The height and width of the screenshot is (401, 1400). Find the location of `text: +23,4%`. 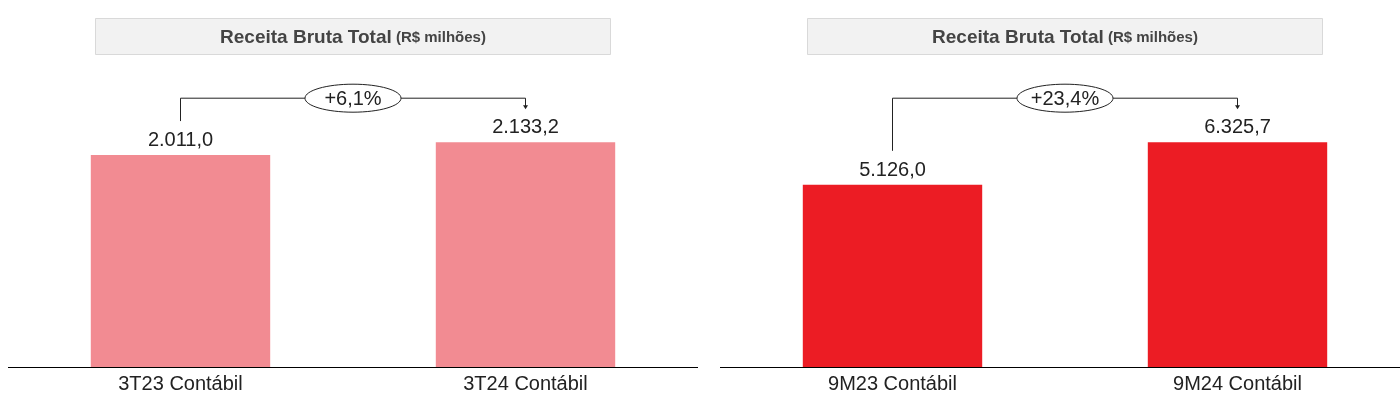

text: +23,4% is located at coordinates (1065, 98).